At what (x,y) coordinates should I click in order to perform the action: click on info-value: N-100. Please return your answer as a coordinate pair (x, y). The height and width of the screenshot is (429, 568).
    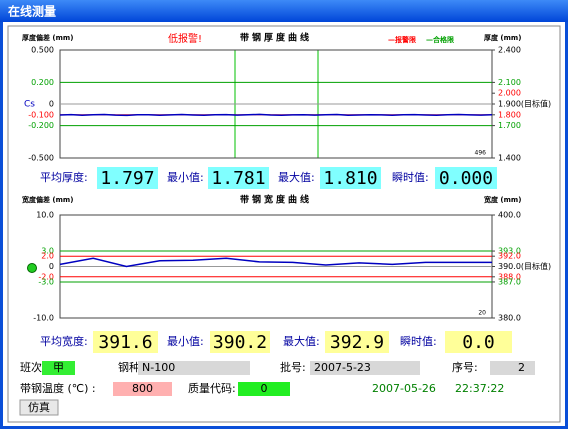
    Looking at the image, I should click on (158, 367).